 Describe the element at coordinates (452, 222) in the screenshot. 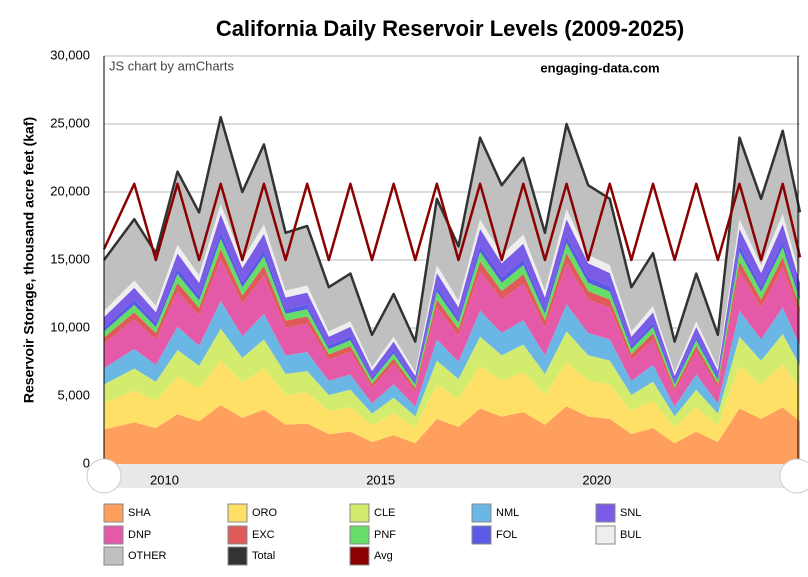

I see `line-avg` at that location.